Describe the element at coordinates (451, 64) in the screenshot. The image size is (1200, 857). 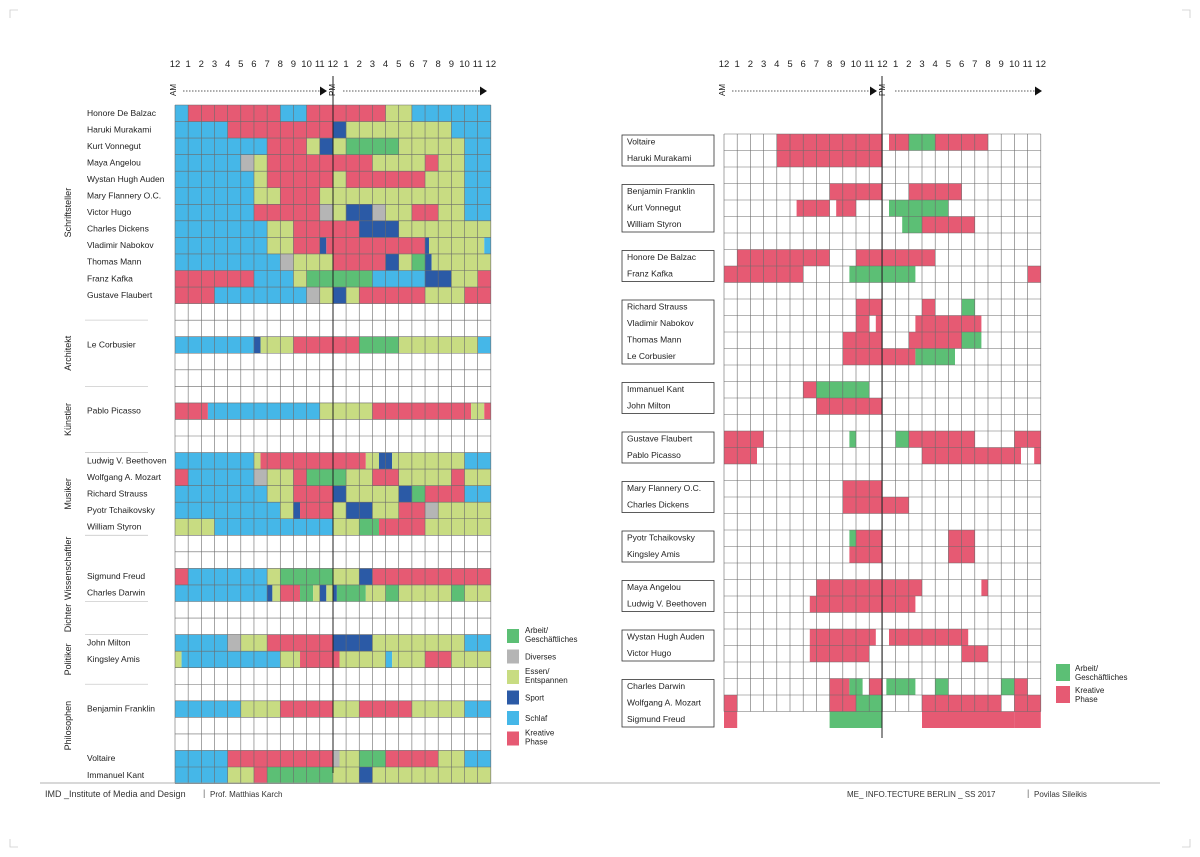
I see `left-hour-tick: 9` at that location.